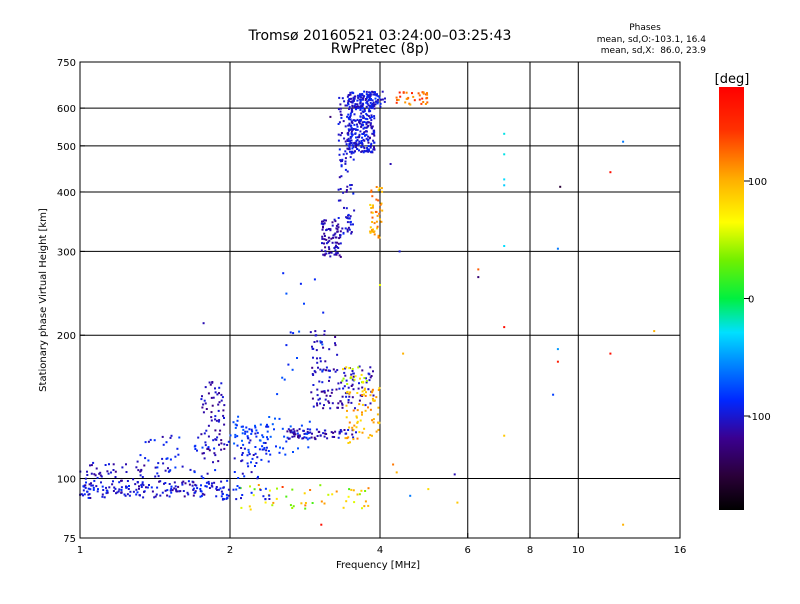 The width and height of the screenshot is (800, 604). What do you see at coordinates (66, 480) in the screenshot?
I see `y-tick-label: 100` at bounding box center [66, 480].